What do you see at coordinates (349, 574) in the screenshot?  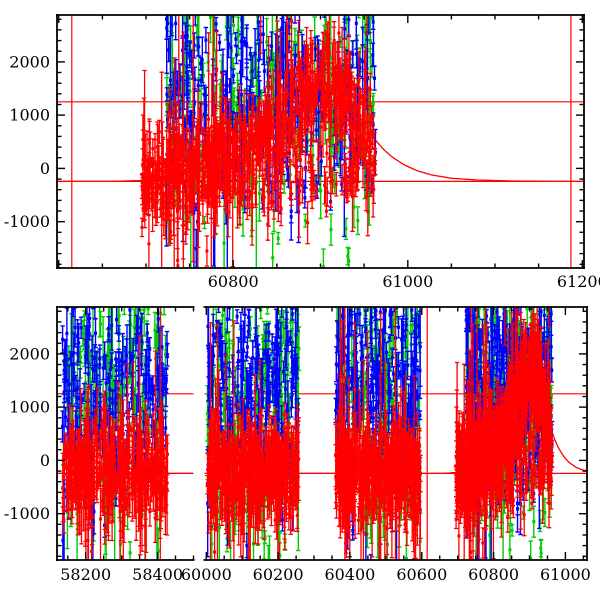 I see `x-tick-label: 60400` at bounding box center [349, 574].